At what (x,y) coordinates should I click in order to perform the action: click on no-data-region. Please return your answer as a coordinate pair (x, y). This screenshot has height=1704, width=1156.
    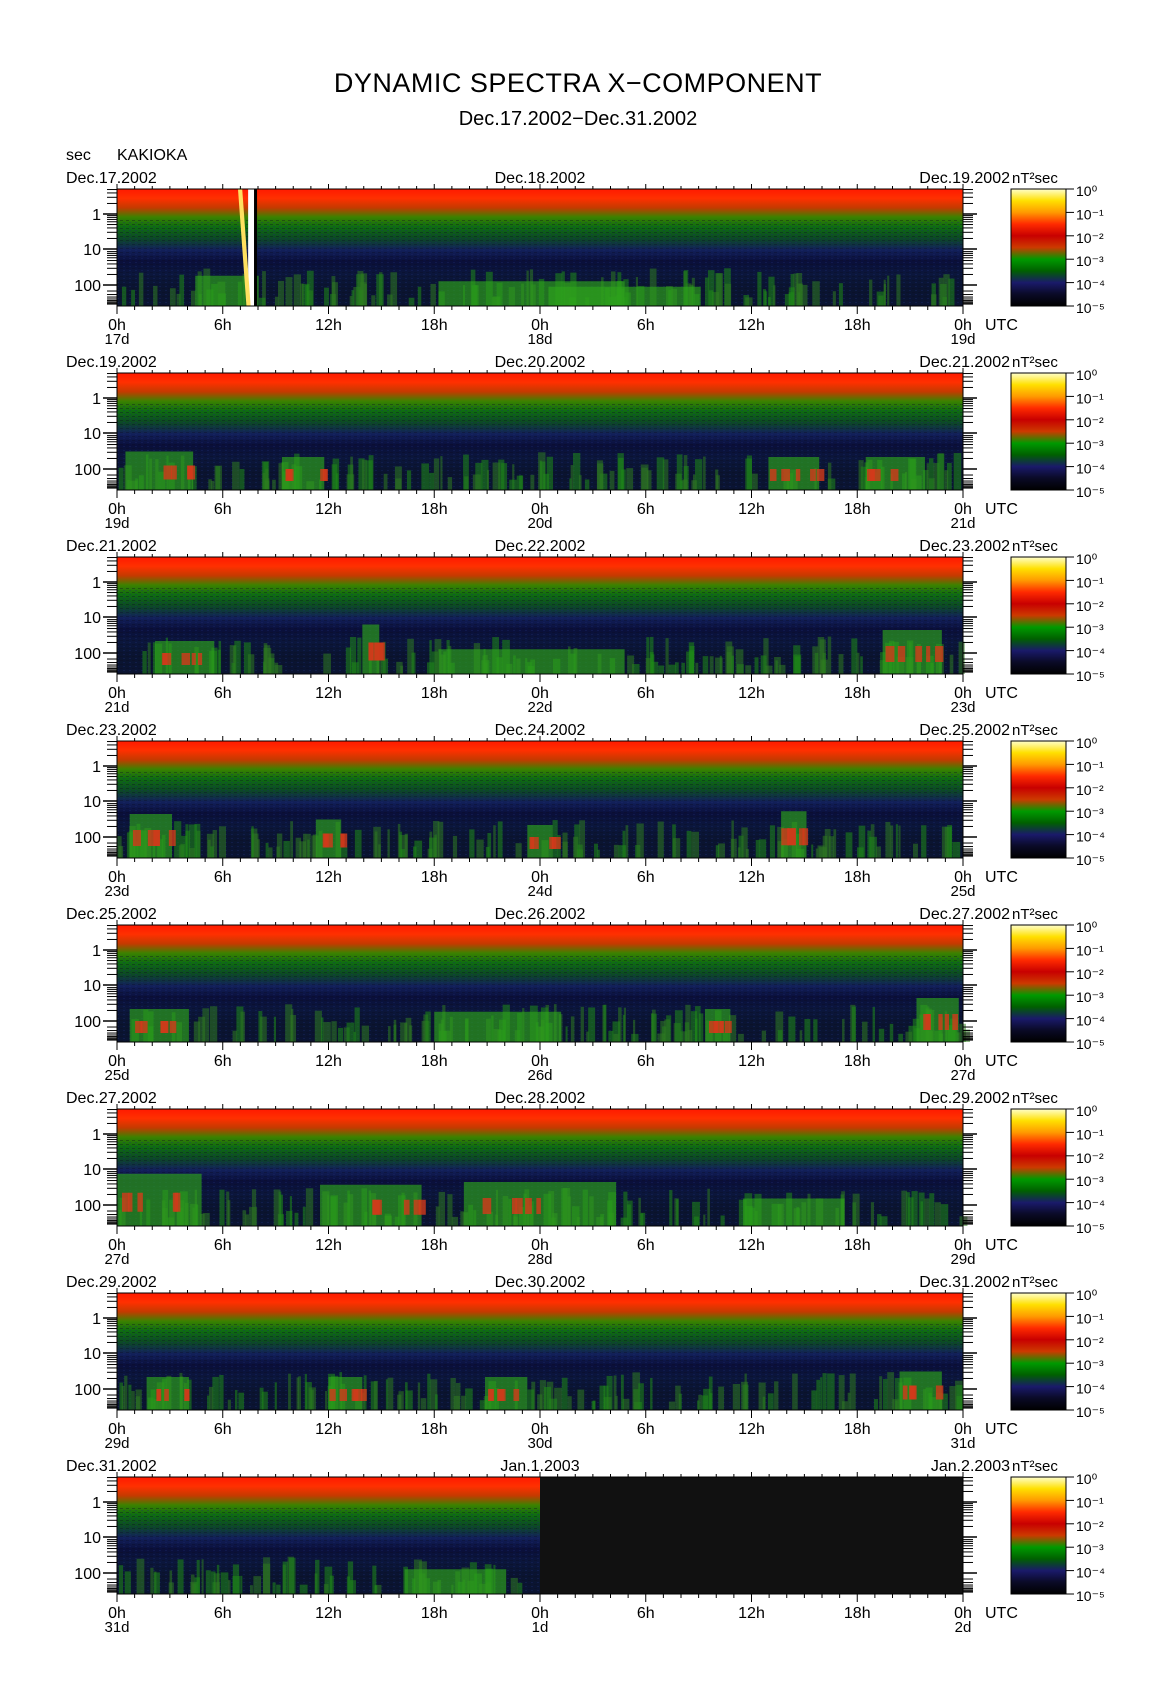
    Looking at the image, I should click on (751, 1535).